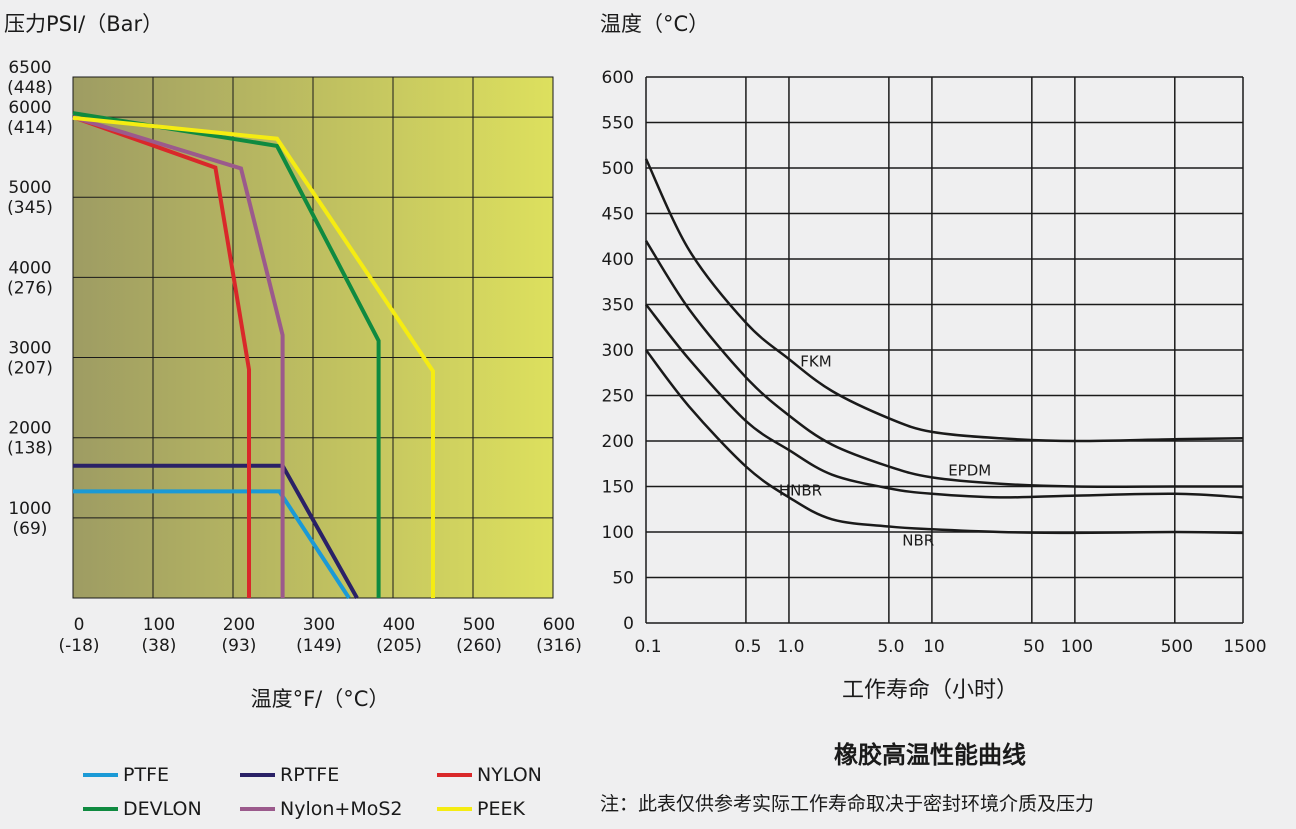 Image resolution: width=1296 pixels, height=829 pixels. What do you see at coordinates (479, 646) in the screenshot?
I see `x-tick-label-celsius: (260)` at bounding box center [479, 646].